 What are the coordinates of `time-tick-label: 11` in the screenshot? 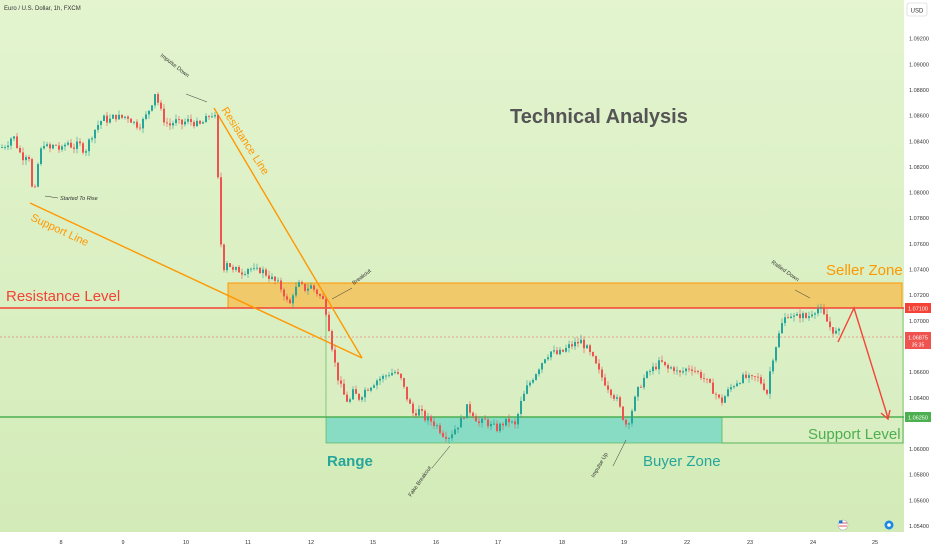 It's located at (248, 543).